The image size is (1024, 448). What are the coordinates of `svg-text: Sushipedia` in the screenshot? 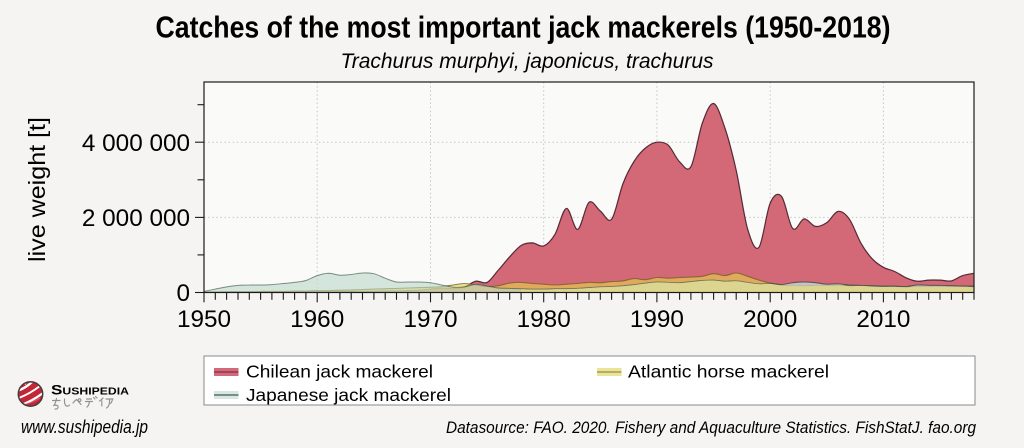 It's located at (90, 390).